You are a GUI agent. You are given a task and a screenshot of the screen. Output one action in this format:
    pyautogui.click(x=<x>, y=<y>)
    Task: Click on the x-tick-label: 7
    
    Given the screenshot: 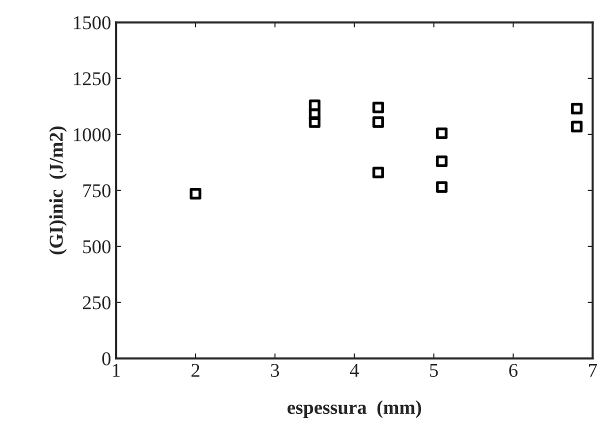 What is the action you would take?
    pyautogui.click(x=593, y=370)
    